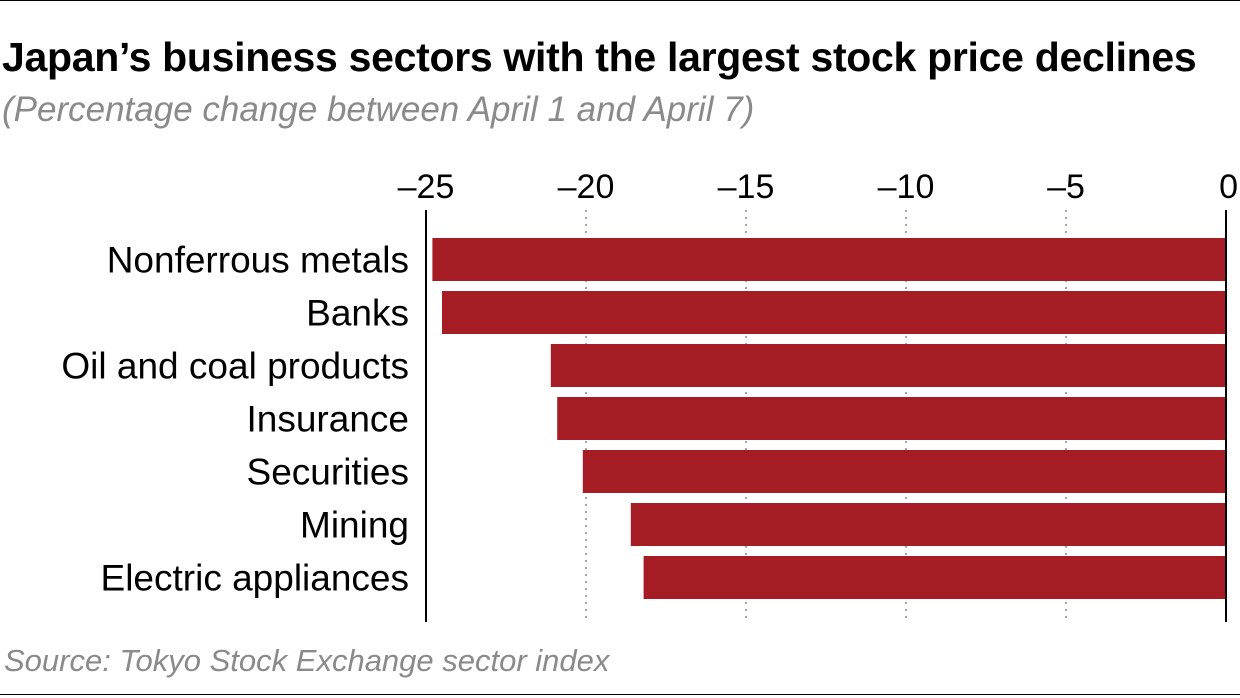 The width and height of the screenshot is (1240, 698). Describe the element at coordinates (328, 472) in the screenshot. I see `category-label: Securities` at that location.